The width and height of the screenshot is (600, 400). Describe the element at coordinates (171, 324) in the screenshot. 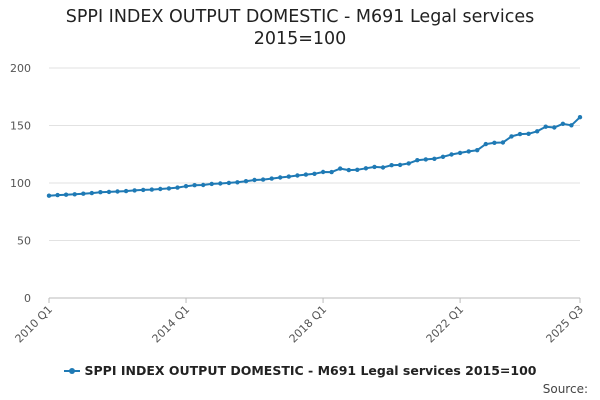

I see `x-tick-label: 2014 Q1` at that location.